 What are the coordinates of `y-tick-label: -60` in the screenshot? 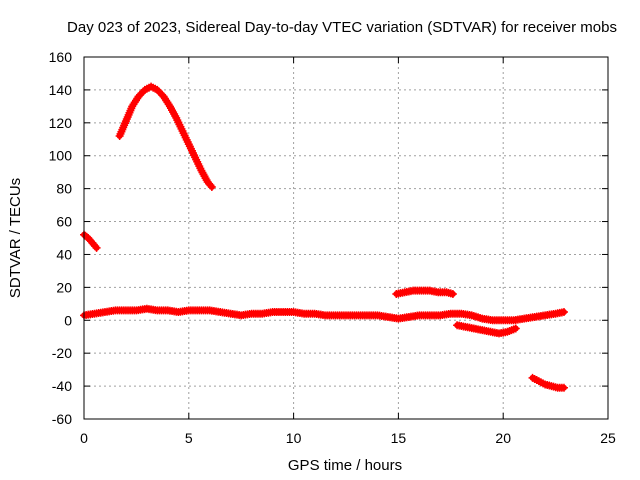 It's located at (62, 419).